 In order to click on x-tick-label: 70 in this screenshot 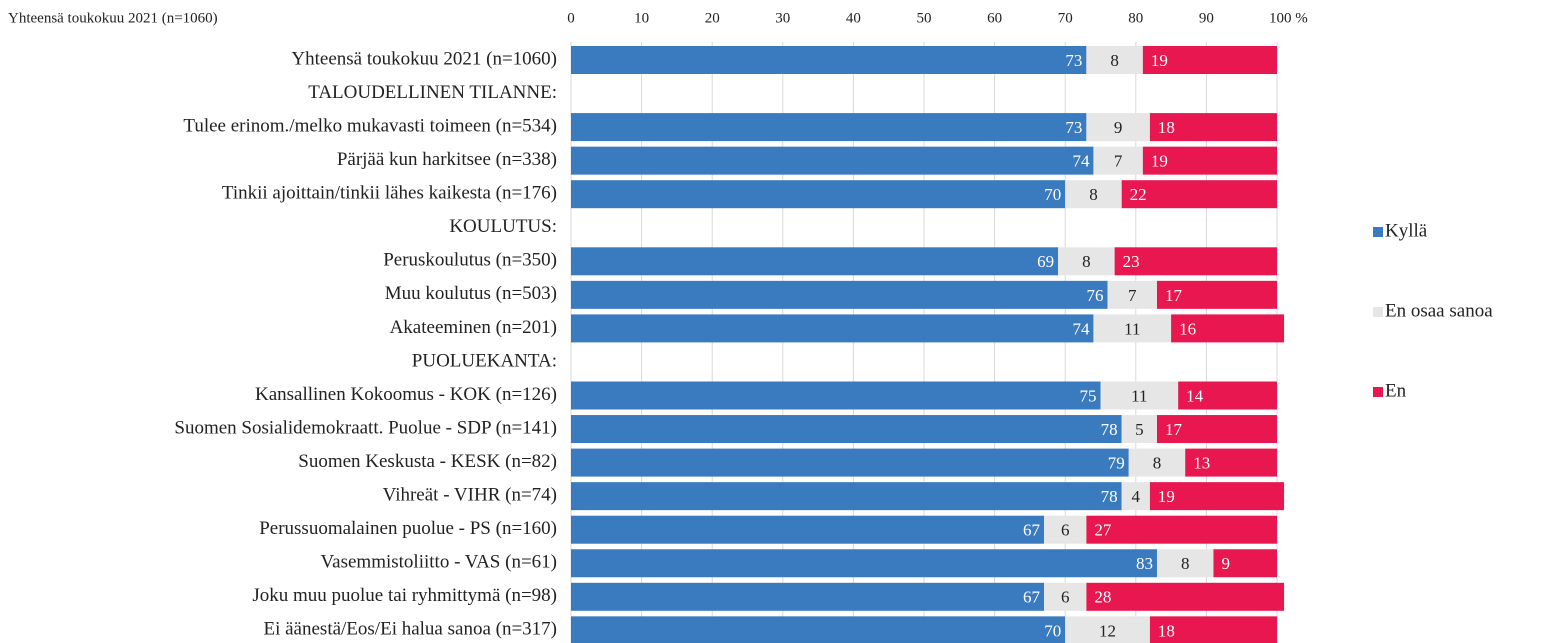, I will do `click(1065, 18)`.